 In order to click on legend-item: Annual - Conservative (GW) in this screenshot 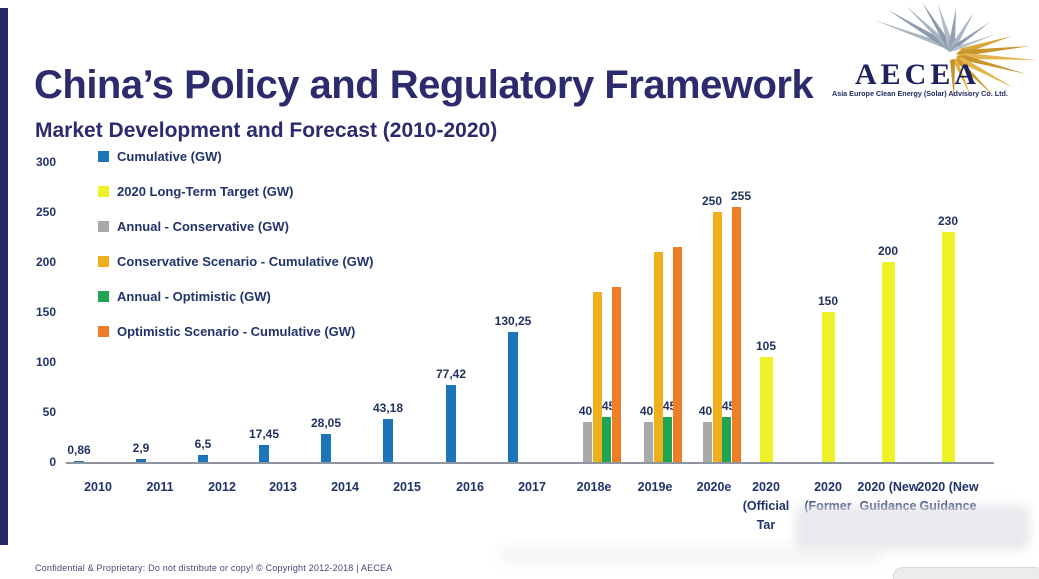, I will do `click(235, 226)`.